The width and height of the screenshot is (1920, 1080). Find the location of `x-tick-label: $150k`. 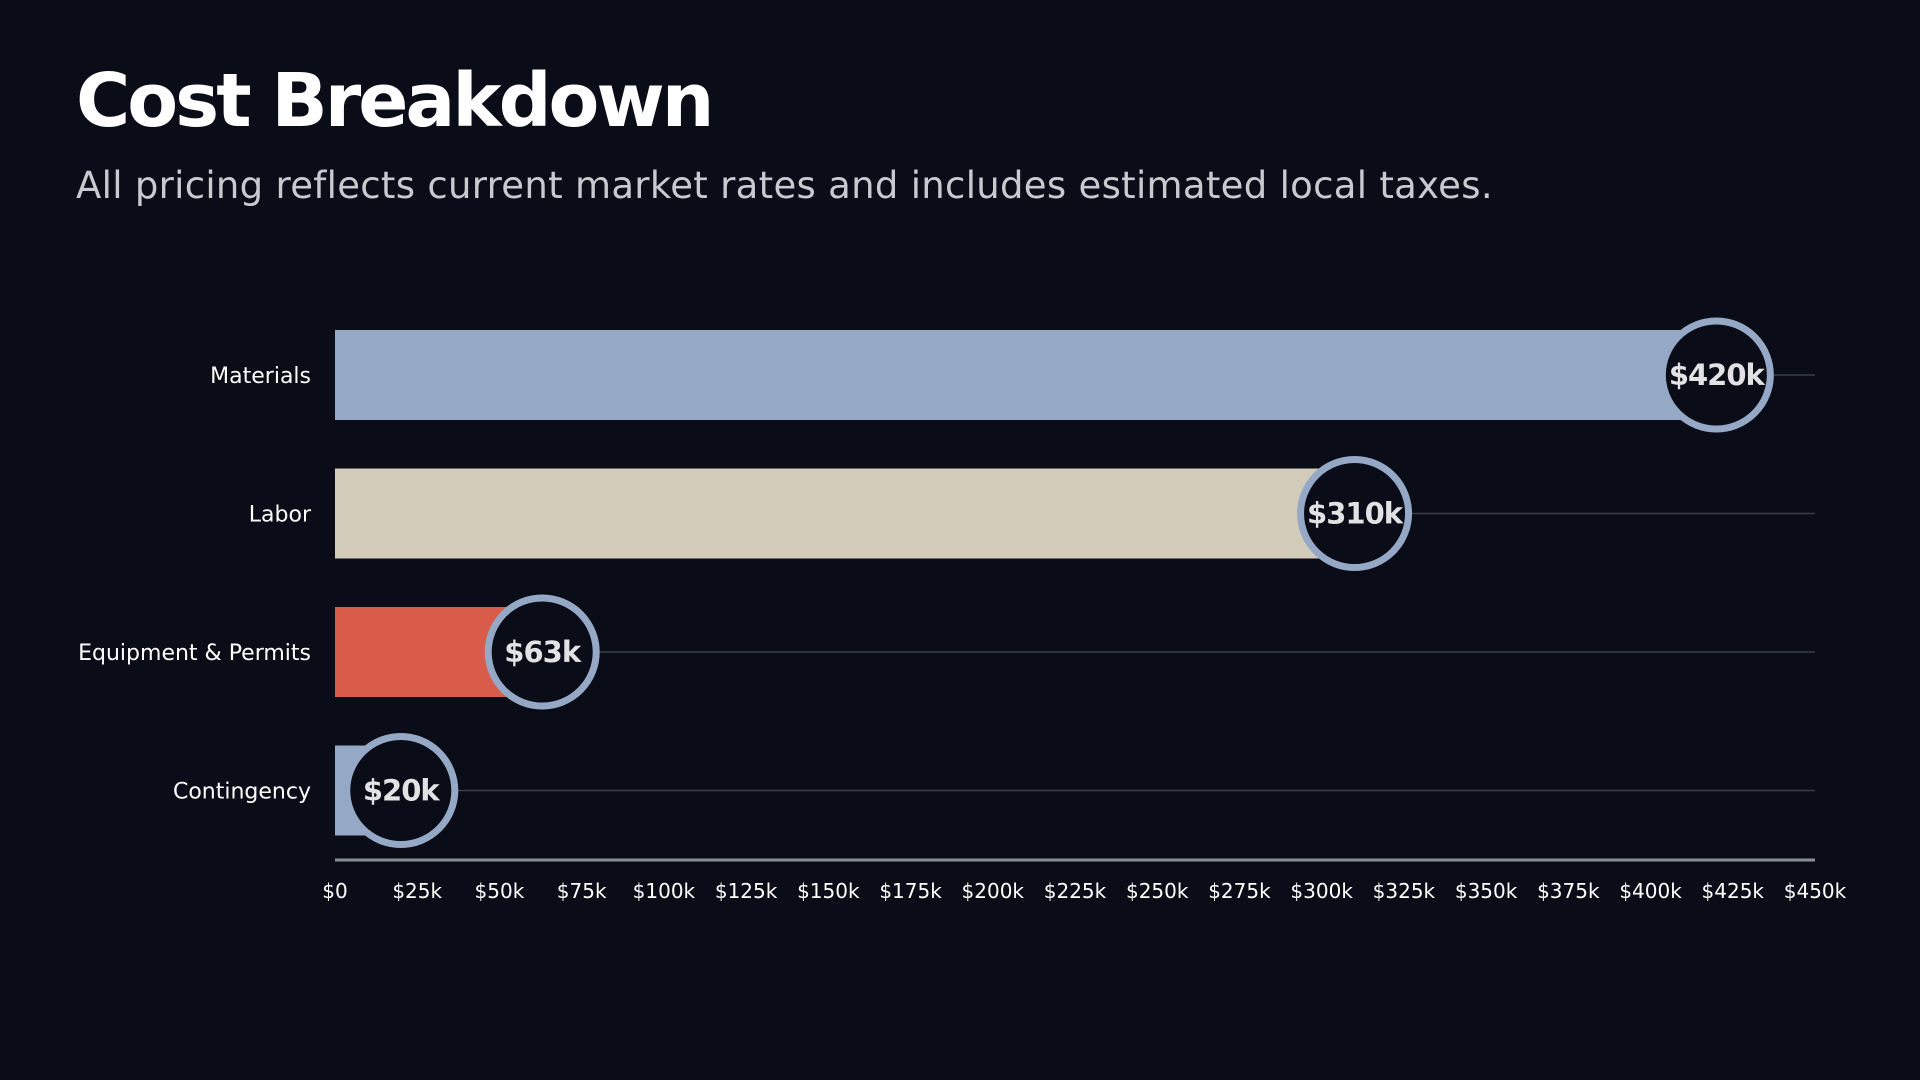

x-tick-label: $150k is located at coordinates (828, 891).